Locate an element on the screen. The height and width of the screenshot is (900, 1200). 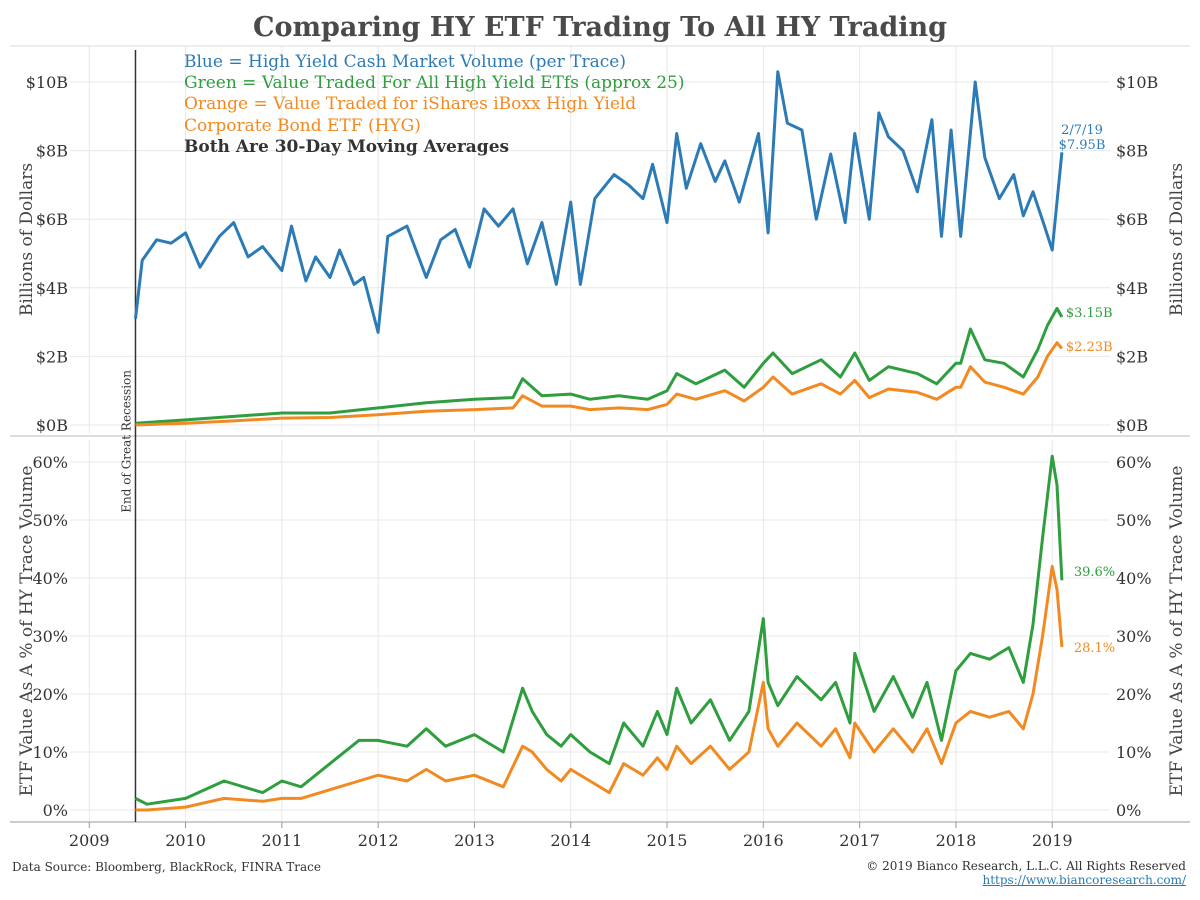
series-line-green is located at coordinates (599, 365).